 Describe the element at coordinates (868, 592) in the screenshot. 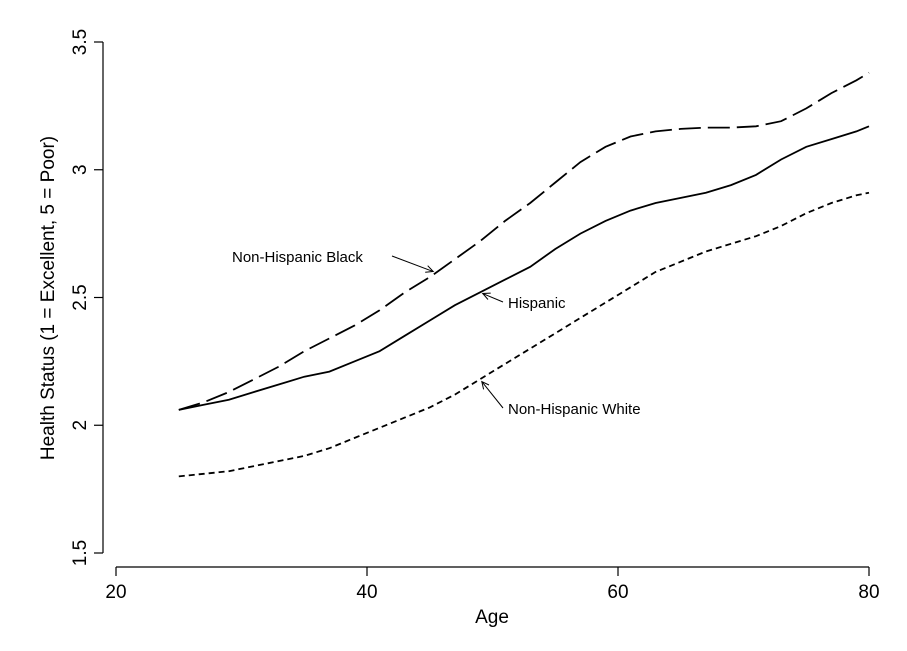

I see `x-tick-label: 80` at that location.